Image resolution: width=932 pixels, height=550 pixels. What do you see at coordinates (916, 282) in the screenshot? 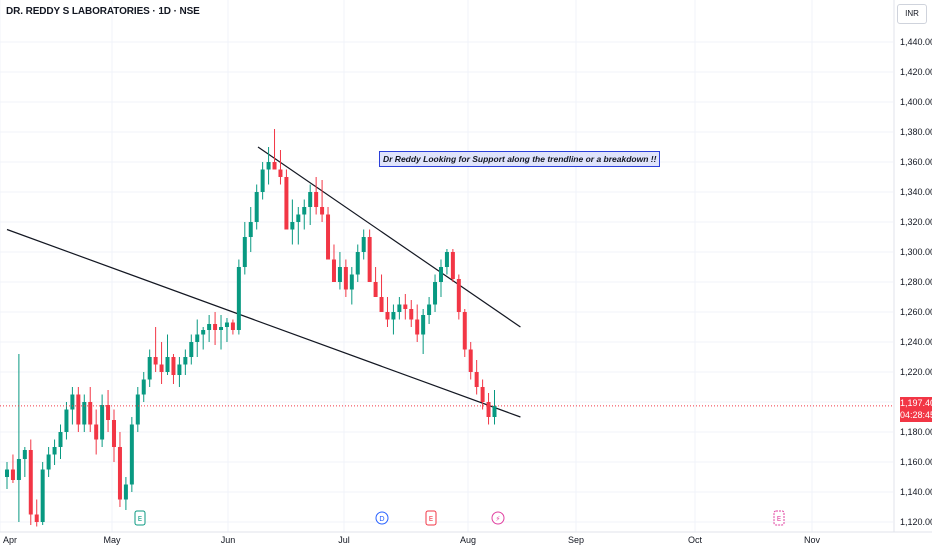
I see `y-tick-label: 1,280.00` at bounding box center [916, 282].